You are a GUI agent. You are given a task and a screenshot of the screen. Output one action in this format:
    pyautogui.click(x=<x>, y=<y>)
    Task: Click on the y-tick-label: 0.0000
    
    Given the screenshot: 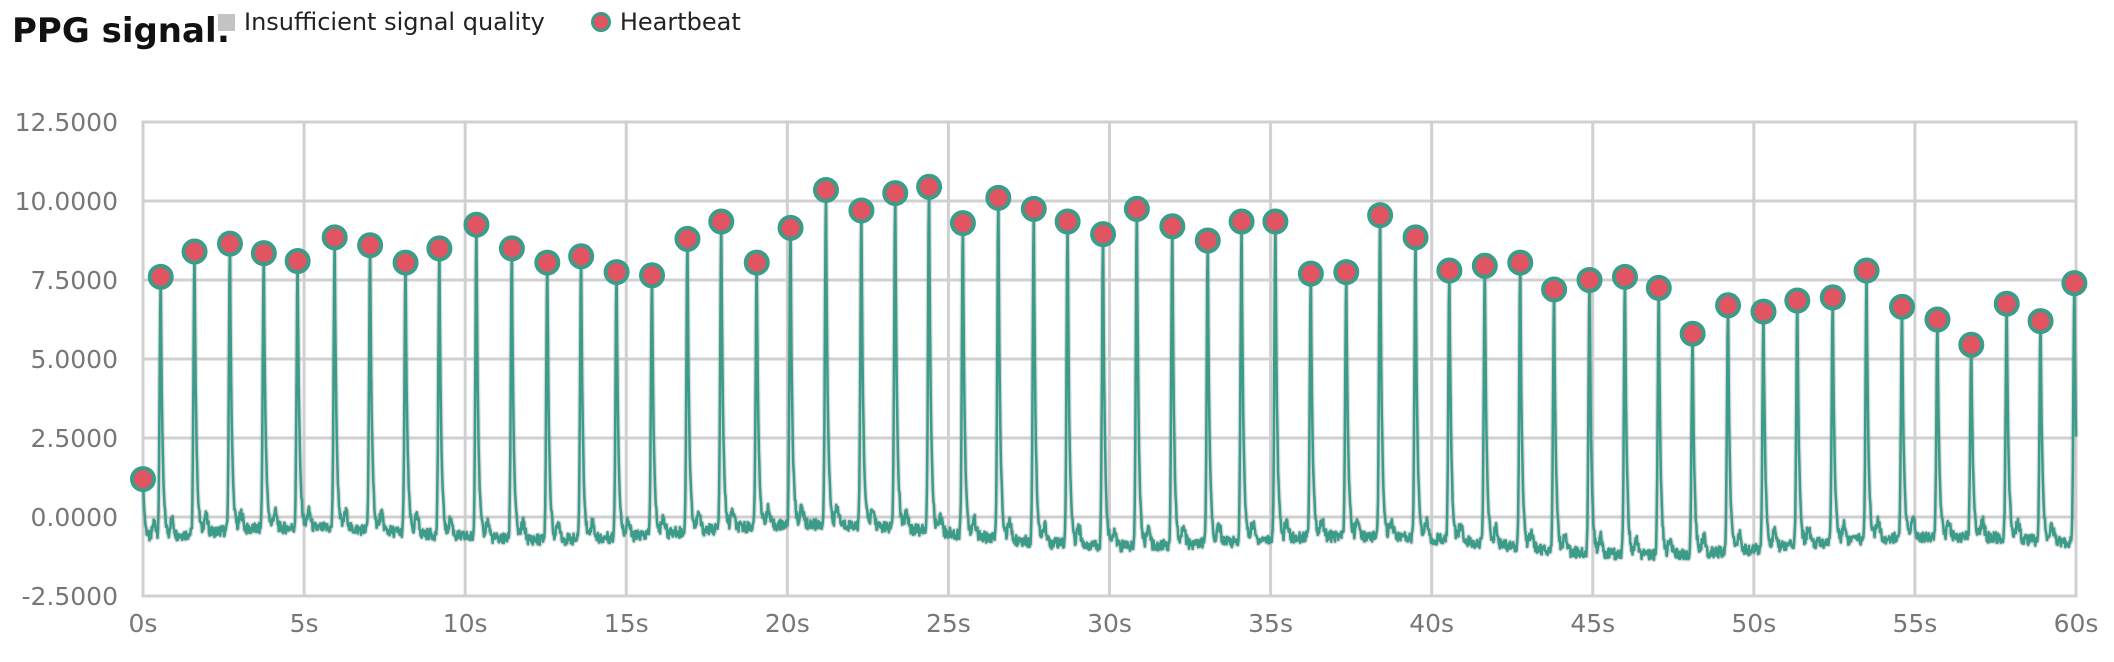 What is the action you would take?
    pyautogui.click(x=74, y=517)
    